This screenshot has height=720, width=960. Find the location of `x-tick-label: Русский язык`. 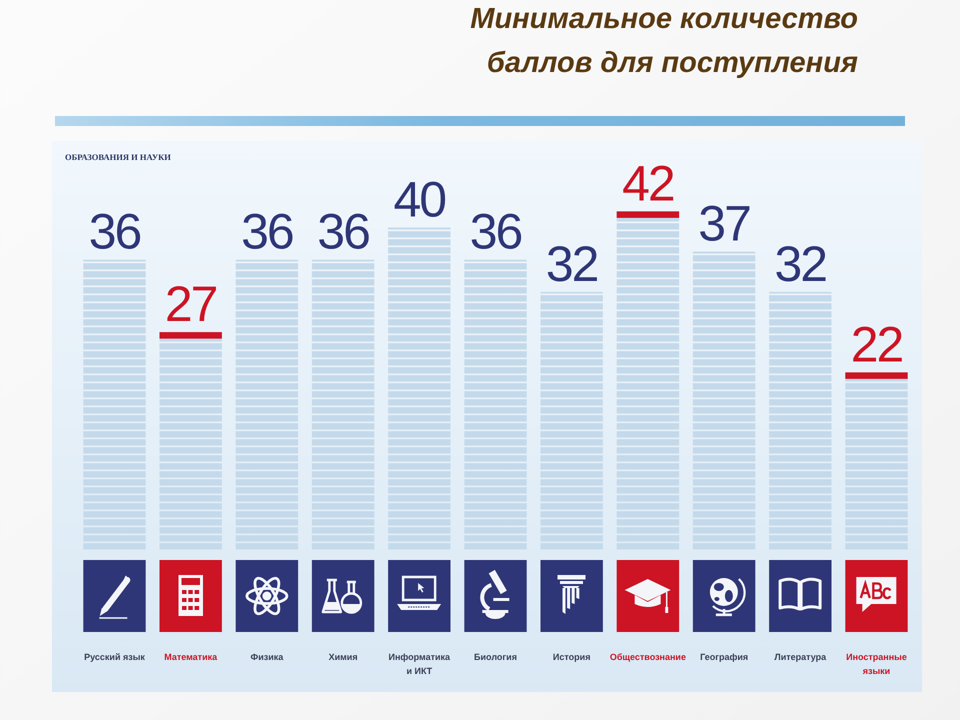

x-tick-label: Русский язык is located at coordinates (115, 657).